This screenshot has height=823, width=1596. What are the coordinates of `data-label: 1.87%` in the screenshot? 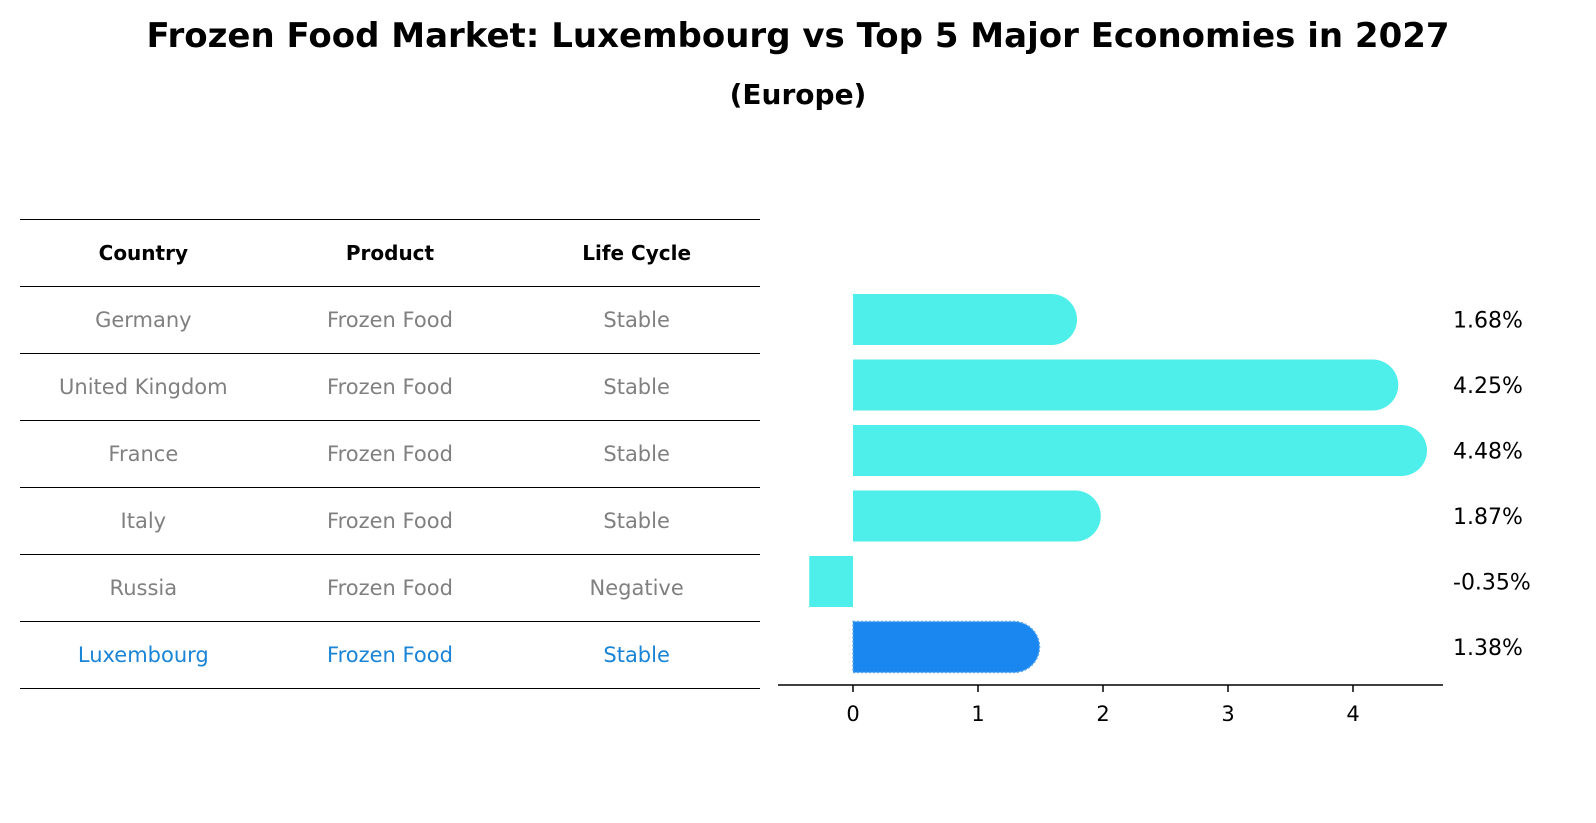 It's located at (1488, 517).